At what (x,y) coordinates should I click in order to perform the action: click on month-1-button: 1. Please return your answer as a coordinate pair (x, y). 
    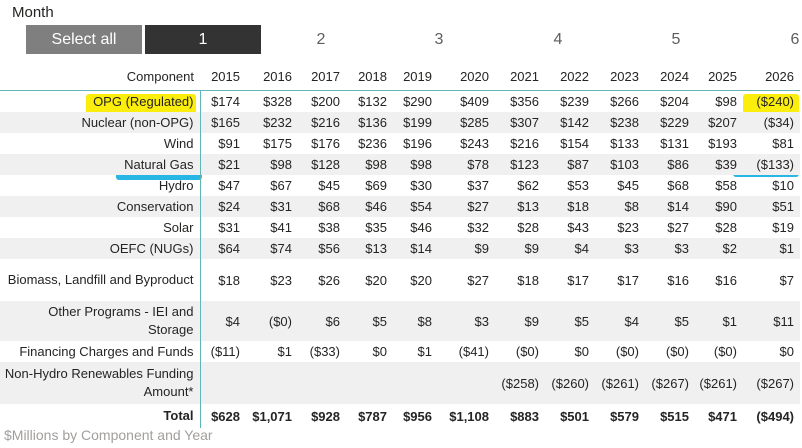
    Looking at the image, I should click on (203, 39).